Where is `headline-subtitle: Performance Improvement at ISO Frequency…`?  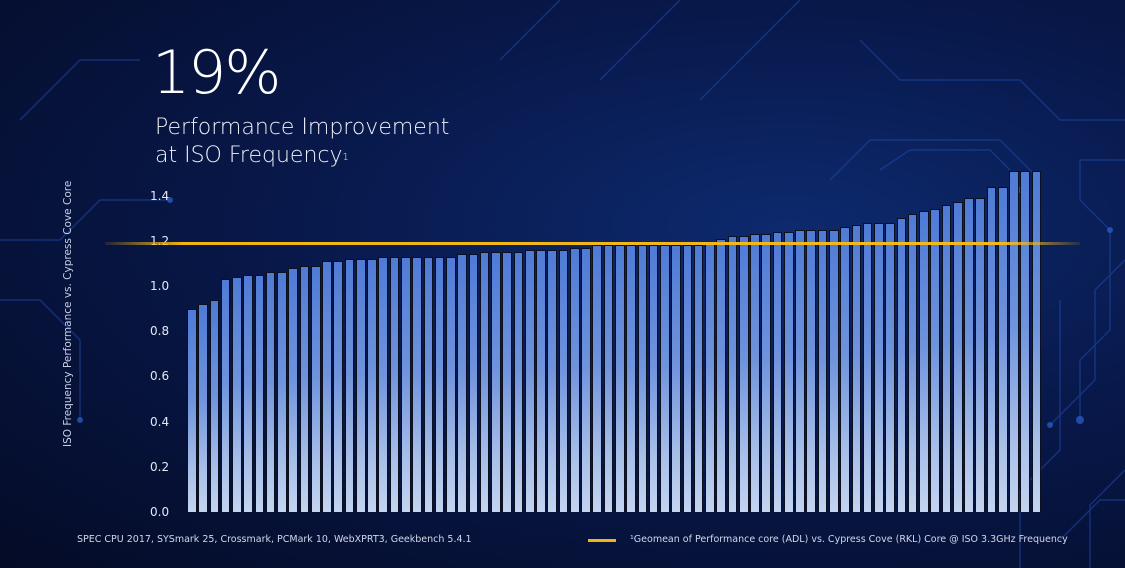 headline-subtitle: Performance Improvement at ISO Frequency… is located at coordinates (302, 142).